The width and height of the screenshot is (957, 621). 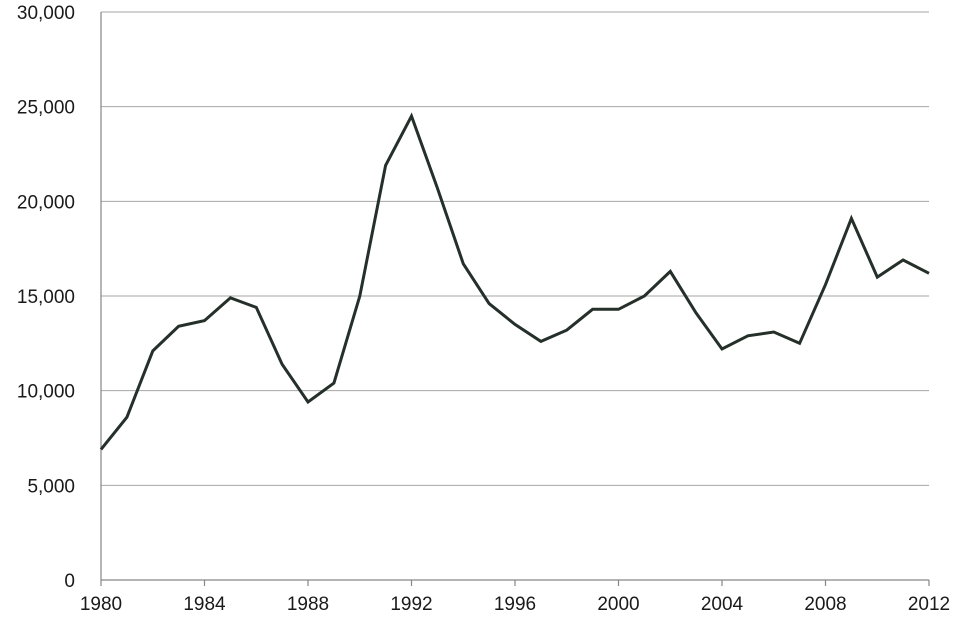 What do you see at coordinates (825, 604) in the screenshot?
I see `x-tick-label: 2008` at bounding box center [825, 604].